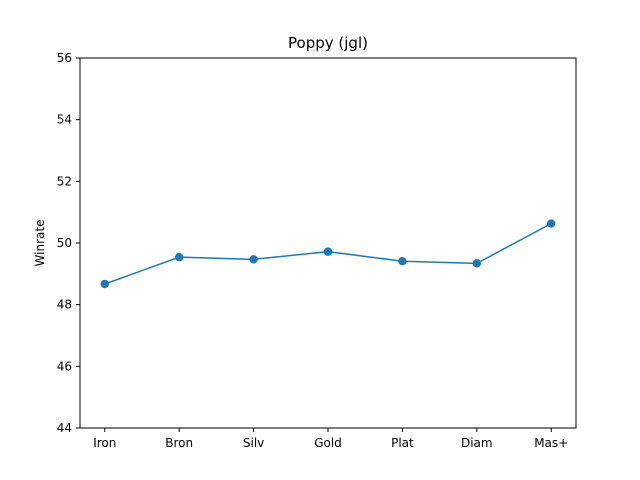 Image resolution: width=640 pixels, height=480 pixels. Describe the element at coordinates (64, 366) in the screenshot. I see `y-tick-label: 46` at that location.